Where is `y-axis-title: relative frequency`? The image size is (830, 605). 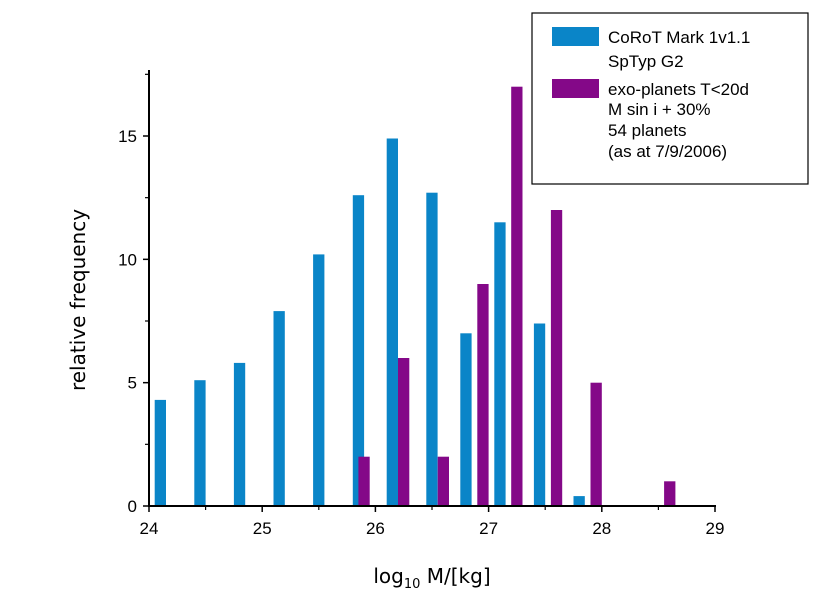
y-axis-title: relative frequency is located at coordinates (78, 300).